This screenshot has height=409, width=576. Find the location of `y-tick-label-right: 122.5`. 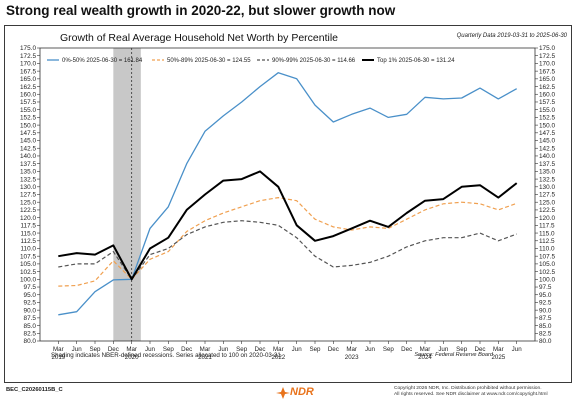

y-tick-label-right: 122.5 is located at coordinates (547, 210).